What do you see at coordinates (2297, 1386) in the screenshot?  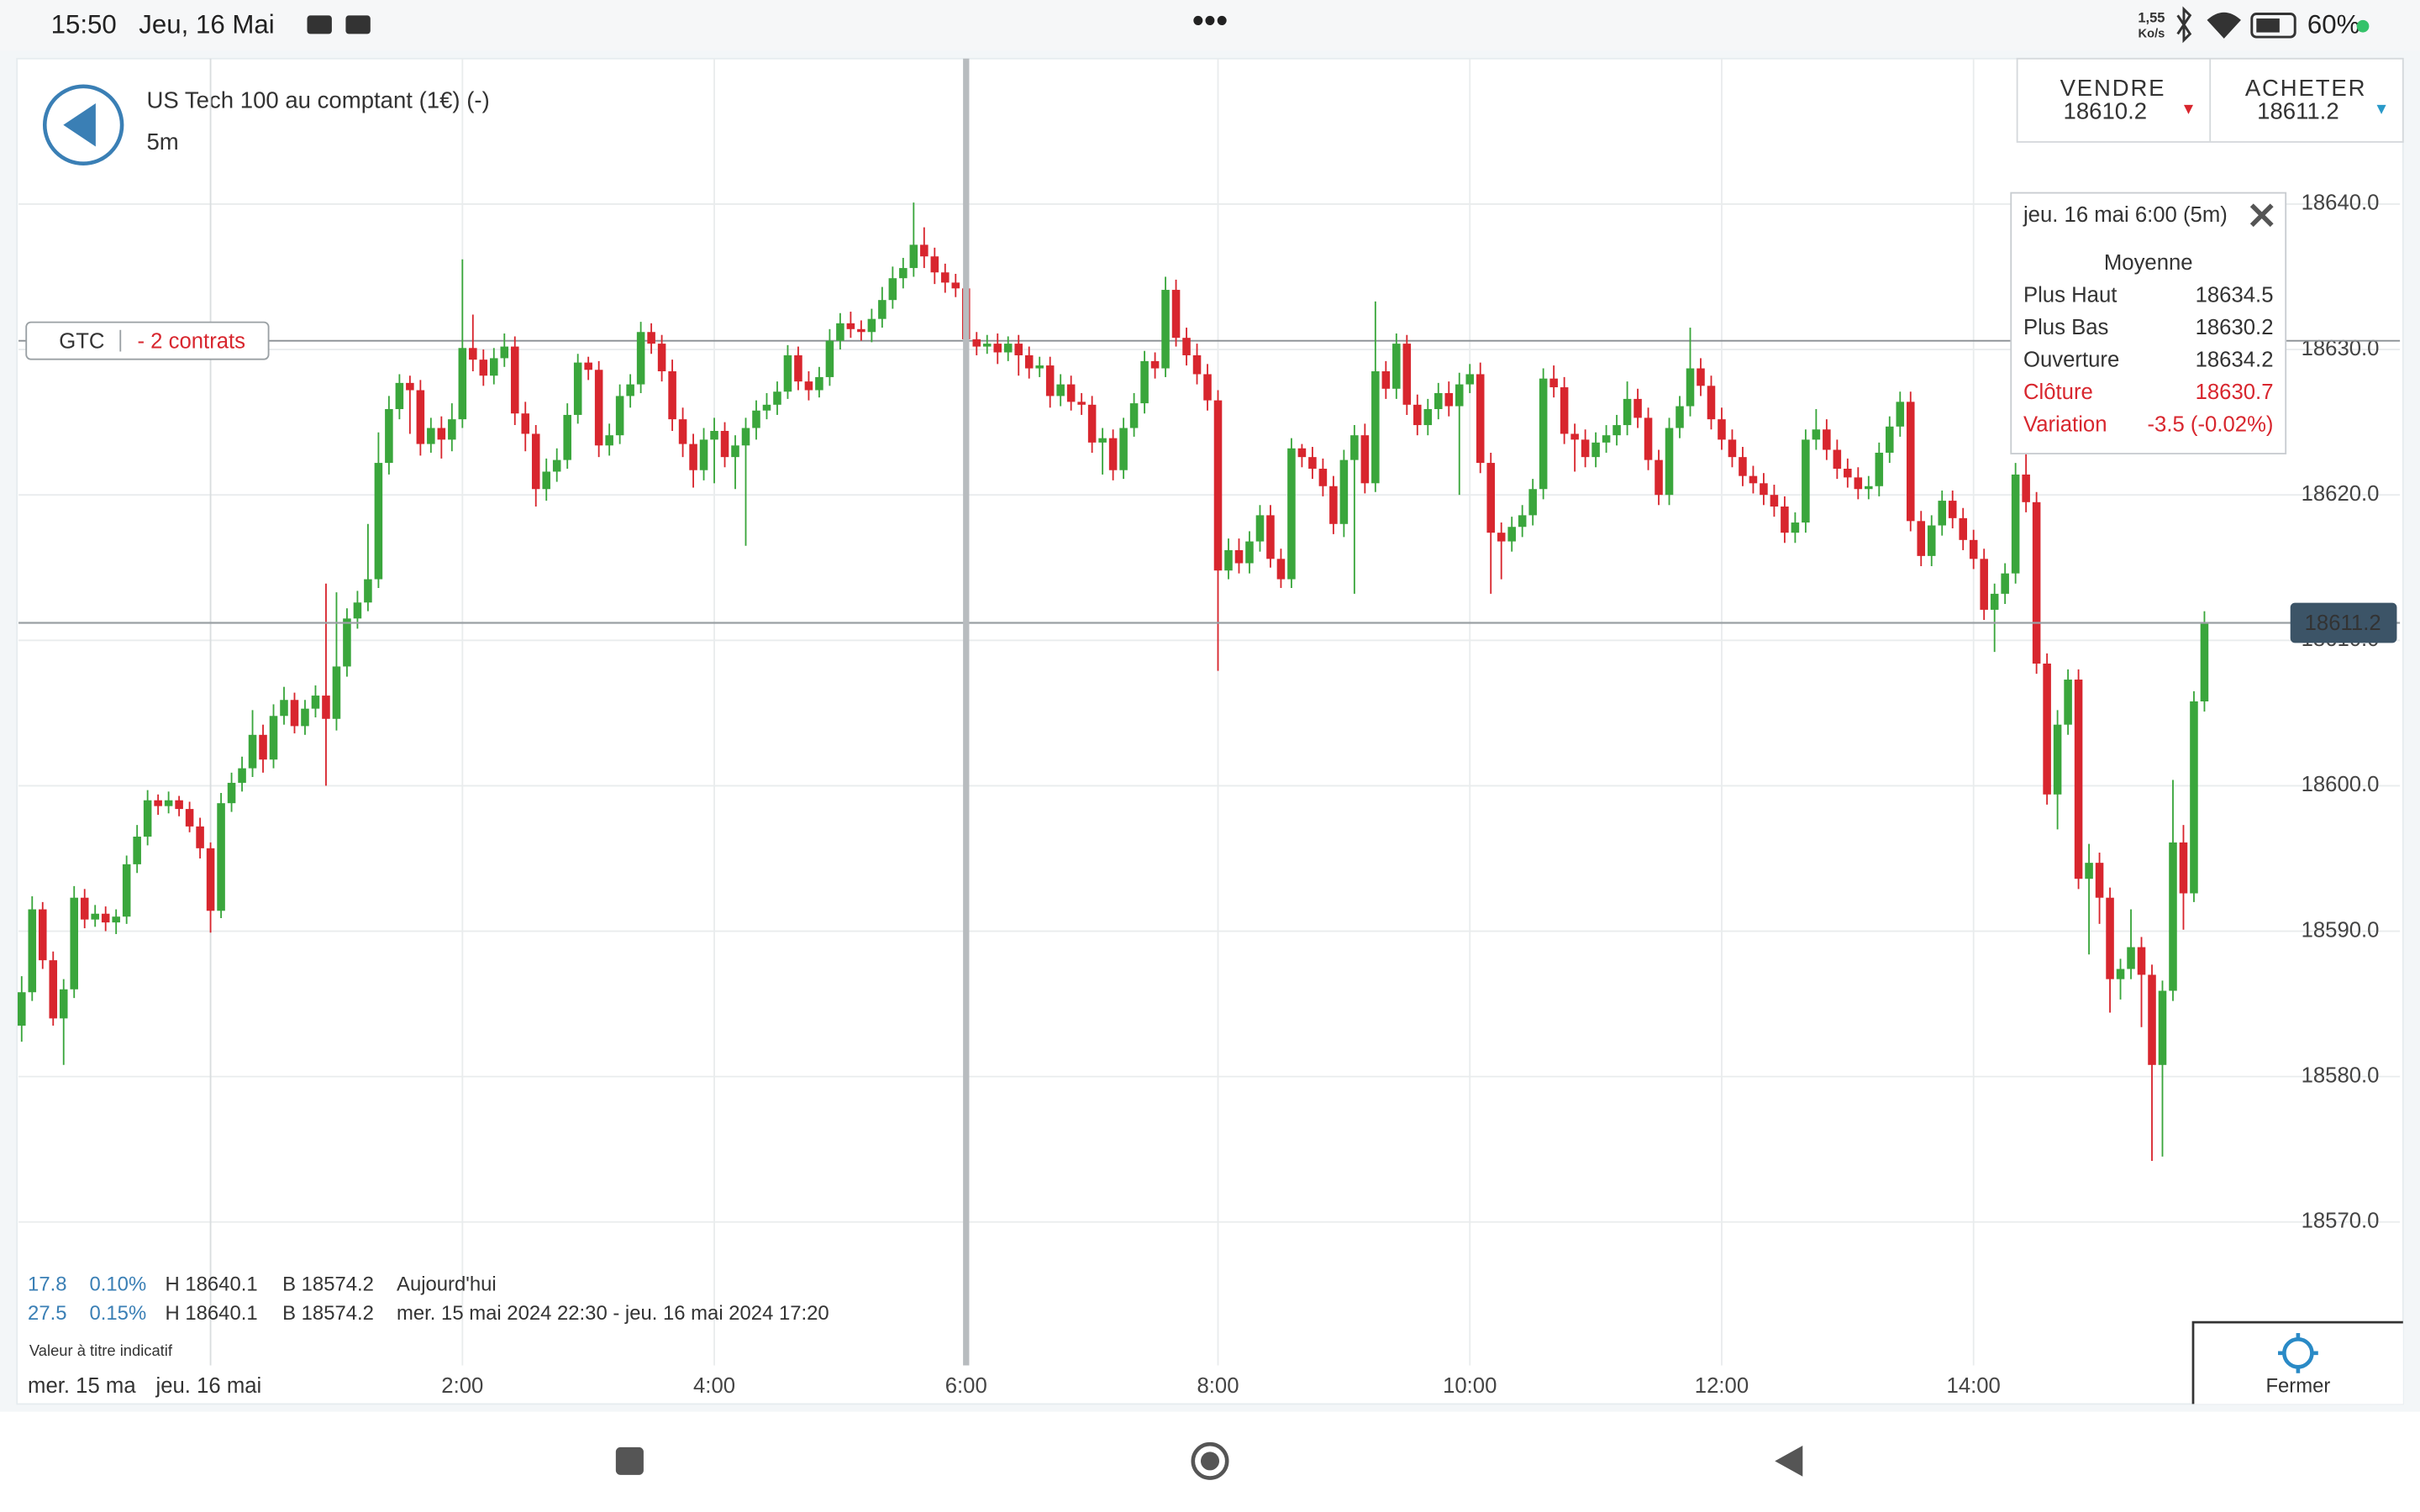 I see `close-label: Fermer` at bounding box center [2297, 1386].